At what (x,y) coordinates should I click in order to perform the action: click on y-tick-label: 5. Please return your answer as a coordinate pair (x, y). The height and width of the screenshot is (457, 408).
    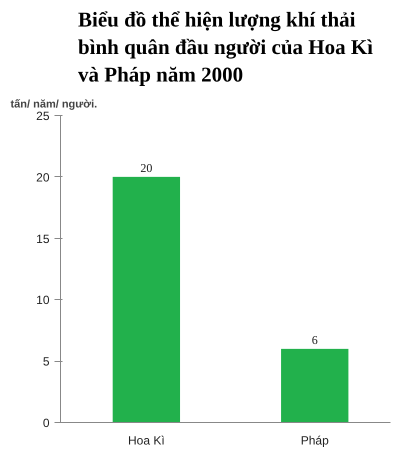
    Looking at the image, I should click on (46, 361).